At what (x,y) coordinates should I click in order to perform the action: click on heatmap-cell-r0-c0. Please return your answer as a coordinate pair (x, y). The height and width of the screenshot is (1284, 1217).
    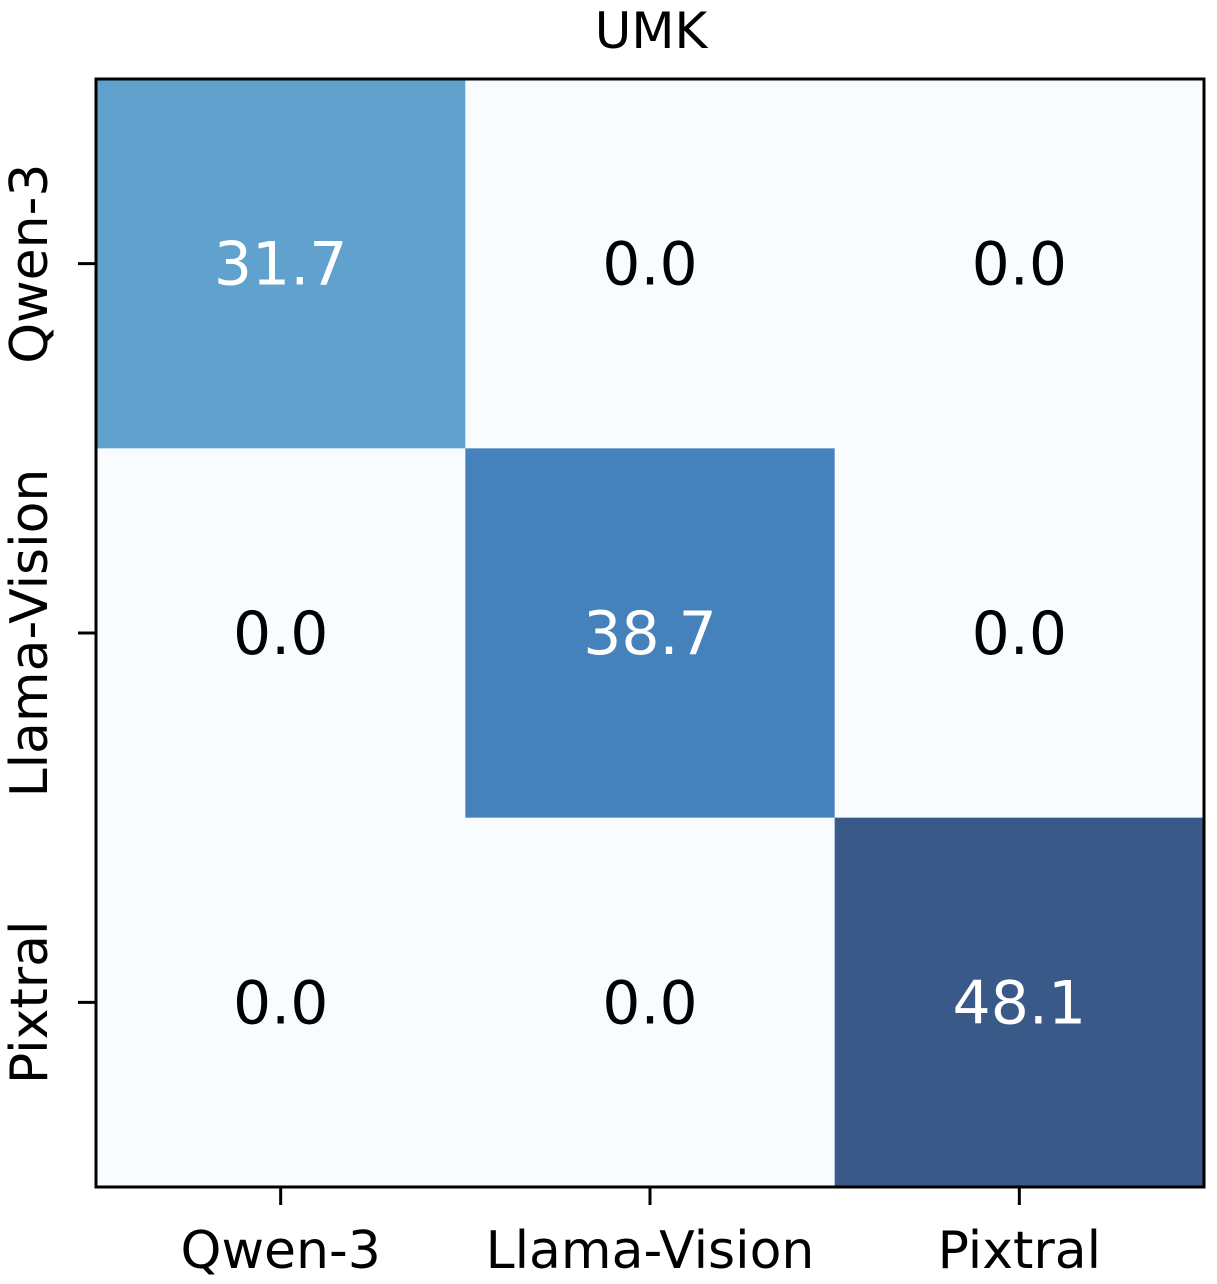
    Looking at the image, I should click on (281, 264).